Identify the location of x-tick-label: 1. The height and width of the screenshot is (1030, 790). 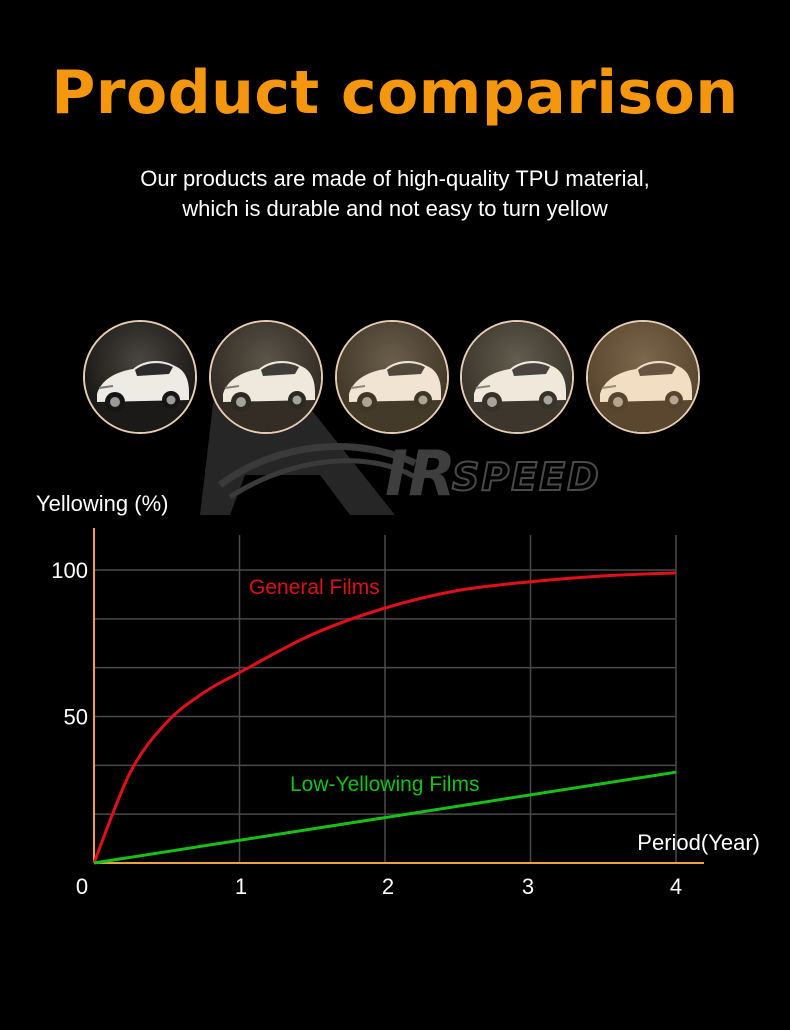
(241, 886).